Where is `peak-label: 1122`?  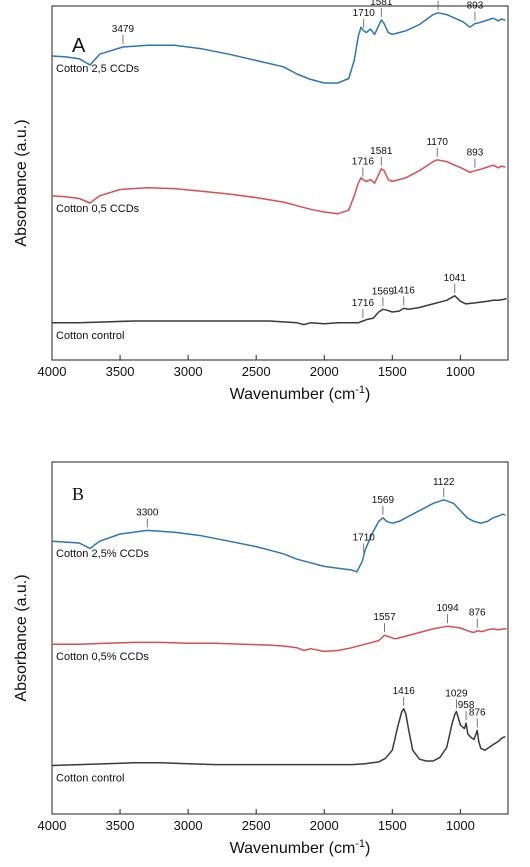
peak-label: 1122 is located at coordinates (444, 482).